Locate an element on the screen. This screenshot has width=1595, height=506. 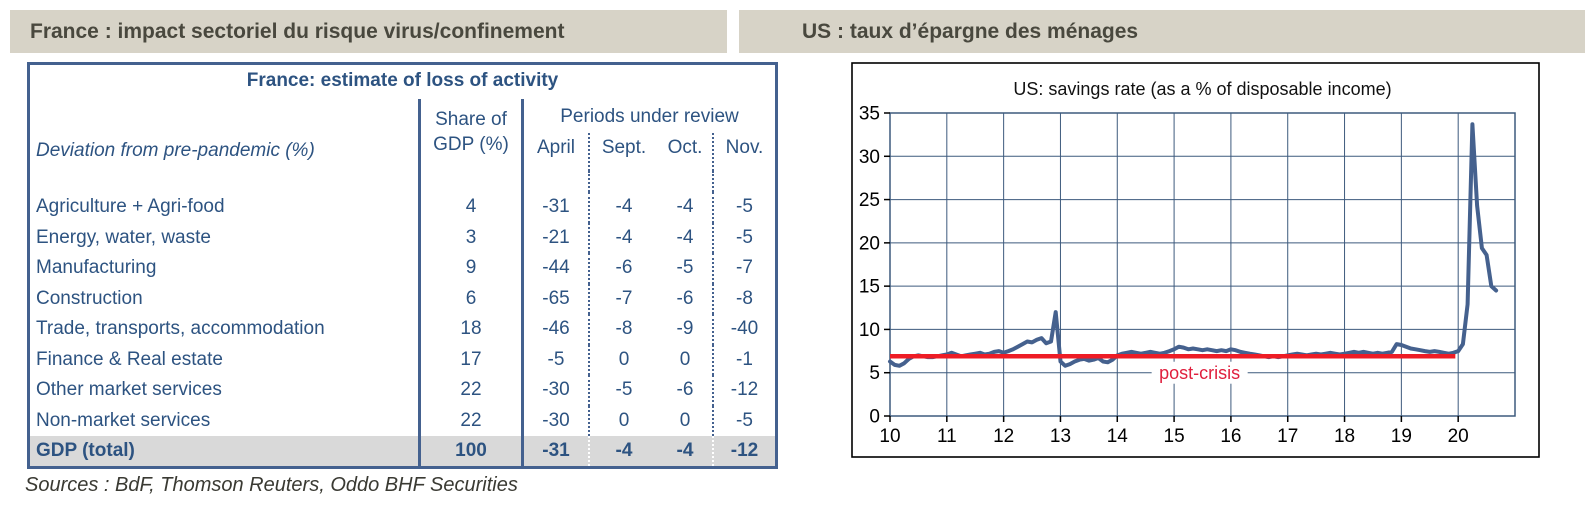
row-label-header: Deviation from pre-pandemic (%) is located at coordinates (175, 150).